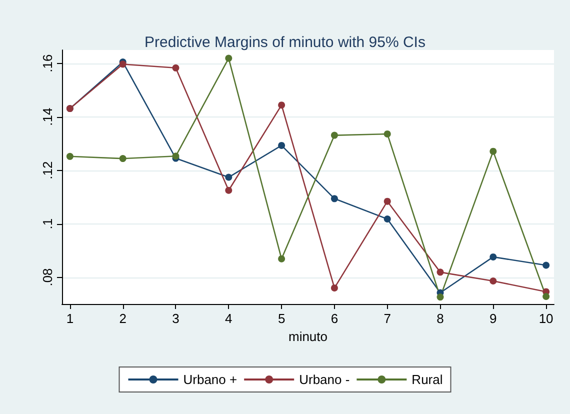 The width and height of the screenshot is (570, 414). Describe the element at coordinates (228, 318) in the screenshot. I see `x-tick-label: 4` at that location.